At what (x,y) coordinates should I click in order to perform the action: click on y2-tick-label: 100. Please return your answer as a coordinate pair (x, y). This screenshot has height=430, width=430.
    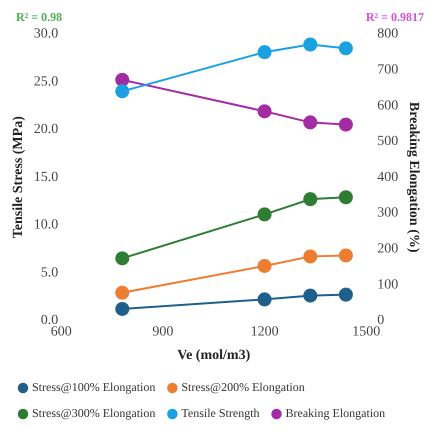
    Looking at the image, I should click on (387, 284).